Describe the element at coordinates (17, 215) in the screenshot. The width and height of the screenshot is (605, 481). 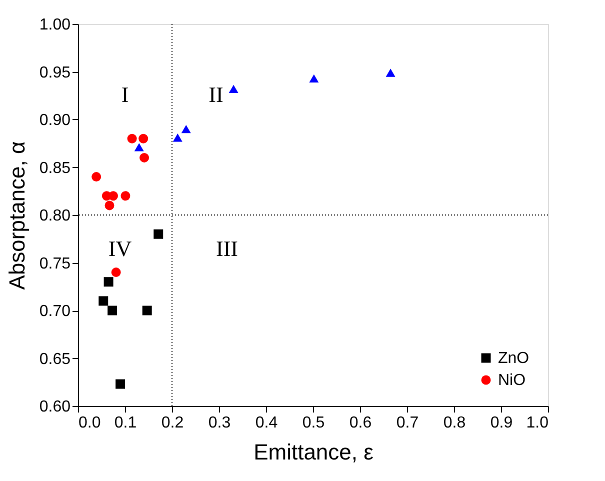
I see `y-axis-title: Absorptance, α` at that location.